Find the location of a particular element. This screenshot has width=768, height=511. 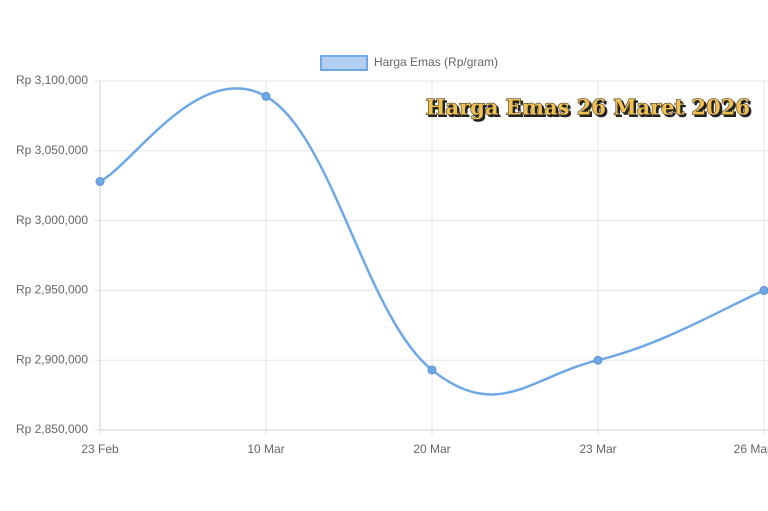

x-tick-label: 26 Mar (est is located at coordinates (751, 449).